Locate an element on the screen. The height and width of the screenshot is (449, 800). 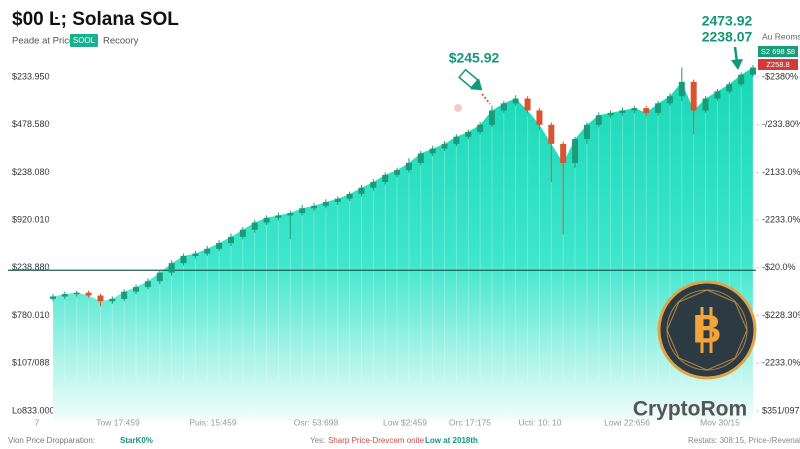
x-tick-label: Lowi 22:656 is located at coordinates (627, 422).